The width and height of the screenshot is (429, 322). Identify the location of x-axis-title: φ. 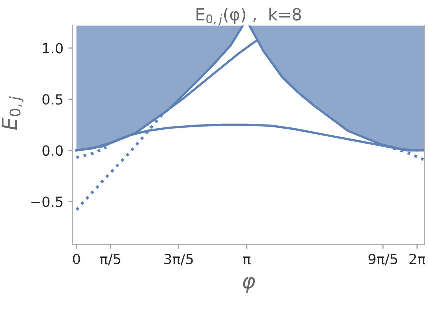
(249, 285).